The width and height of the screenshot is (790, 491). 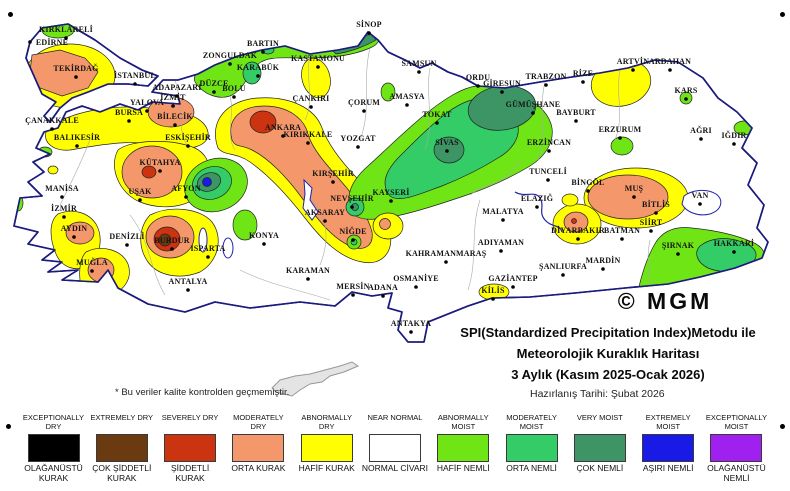 What do you see at coordinates (411, 323) in the screenshot?
I see `city-label: ANTAKYA` at bounding box center [411, 323].